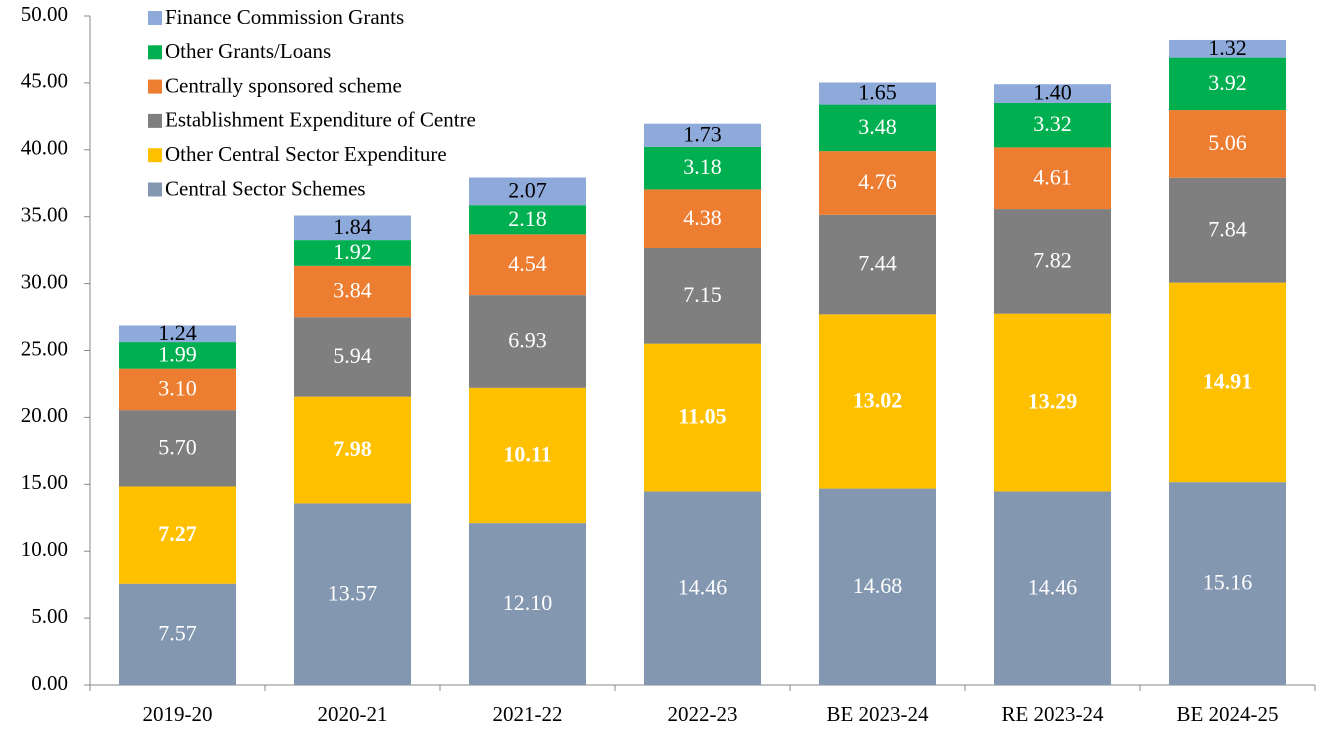  I want to click on data-label: 3.10, so click(177, 387).